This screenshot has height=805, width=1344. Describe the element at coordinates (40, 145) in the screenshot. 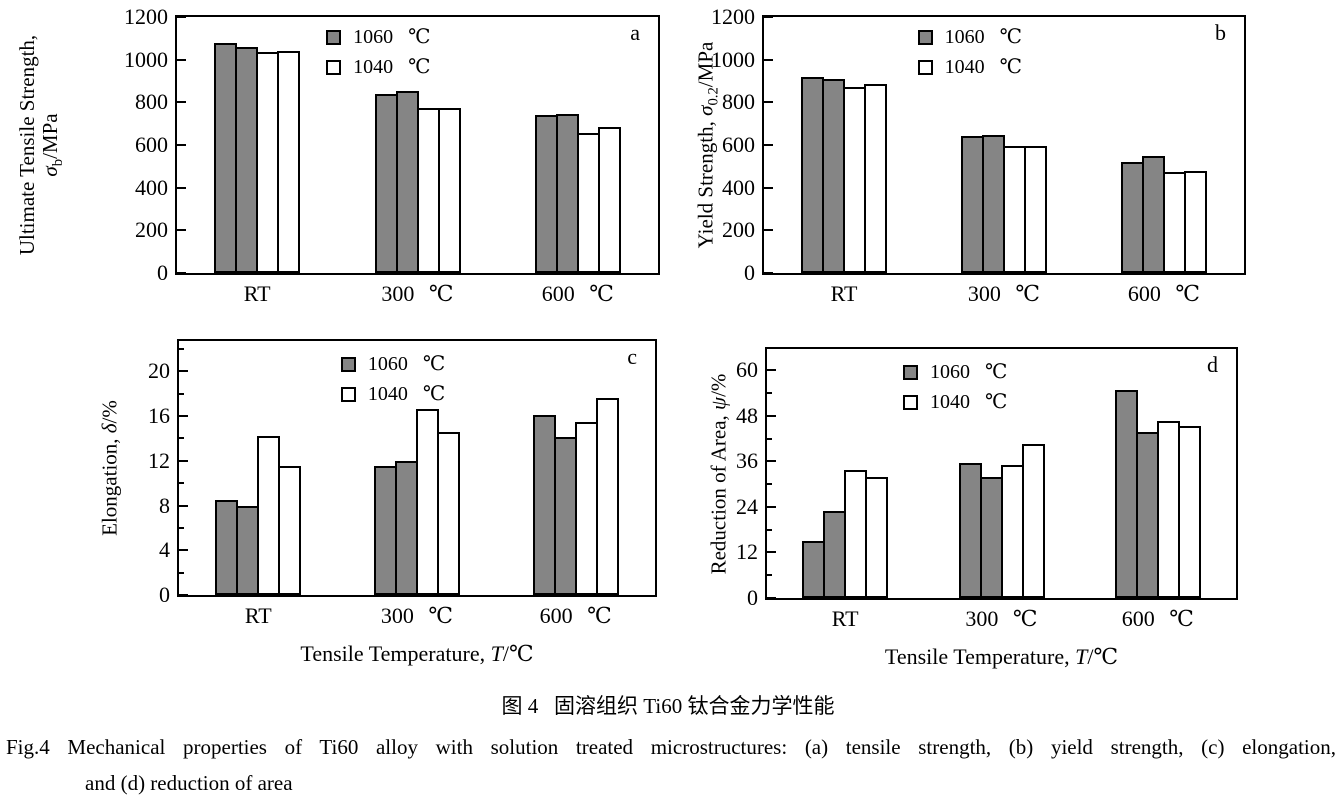

I see `y-axis-label-a: Ultimate Tensile Strength, σb/MPa` at that location.